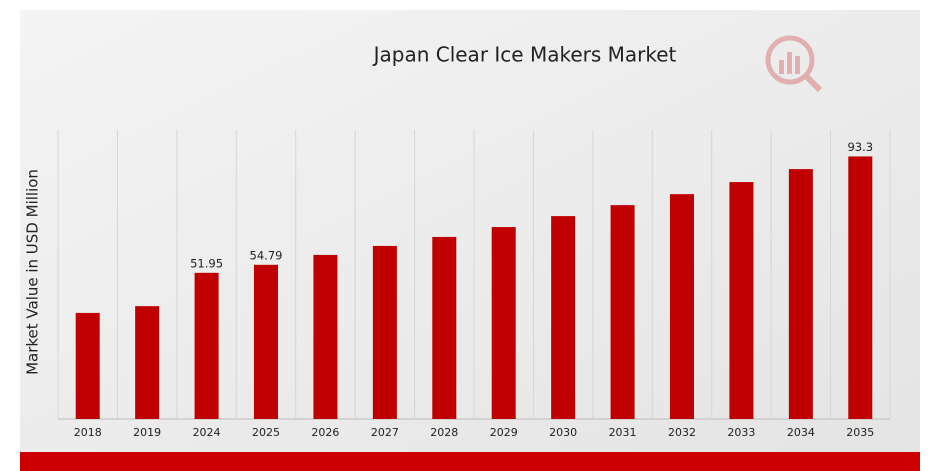 This screenshot has width=943, height=471. What do you see at coordinates (33, 272) in the screenshot?
I see `y-axis-label: Market Value in USD Million` at bounding box center [33, 272].